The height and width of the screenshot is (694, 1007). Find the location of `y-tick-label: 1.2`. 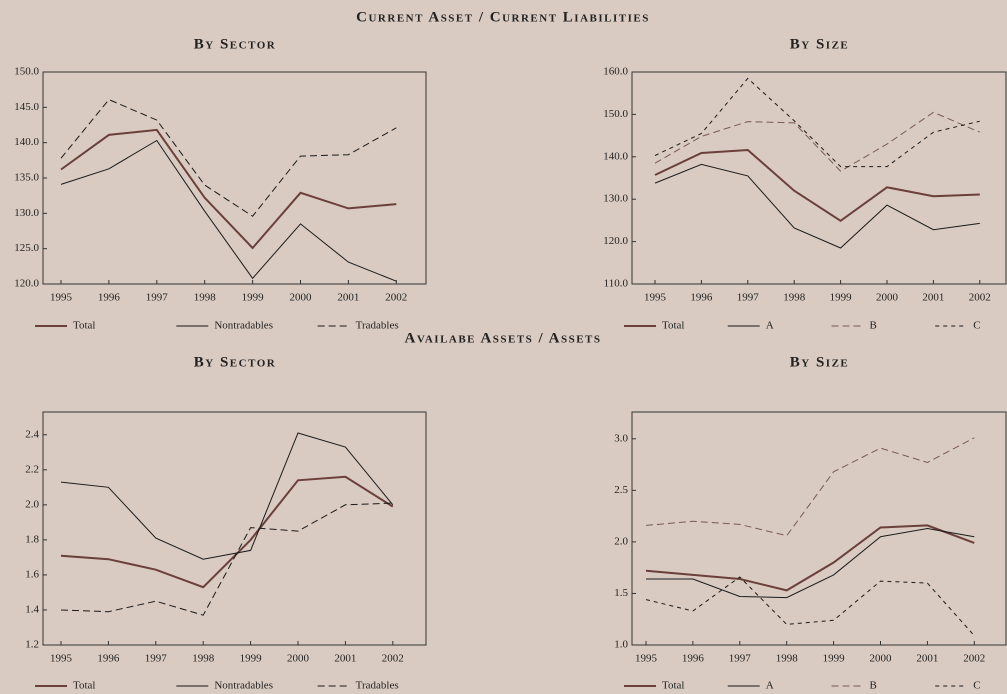

y-tick-label: 1.2 is located at coordinates (32, 645).